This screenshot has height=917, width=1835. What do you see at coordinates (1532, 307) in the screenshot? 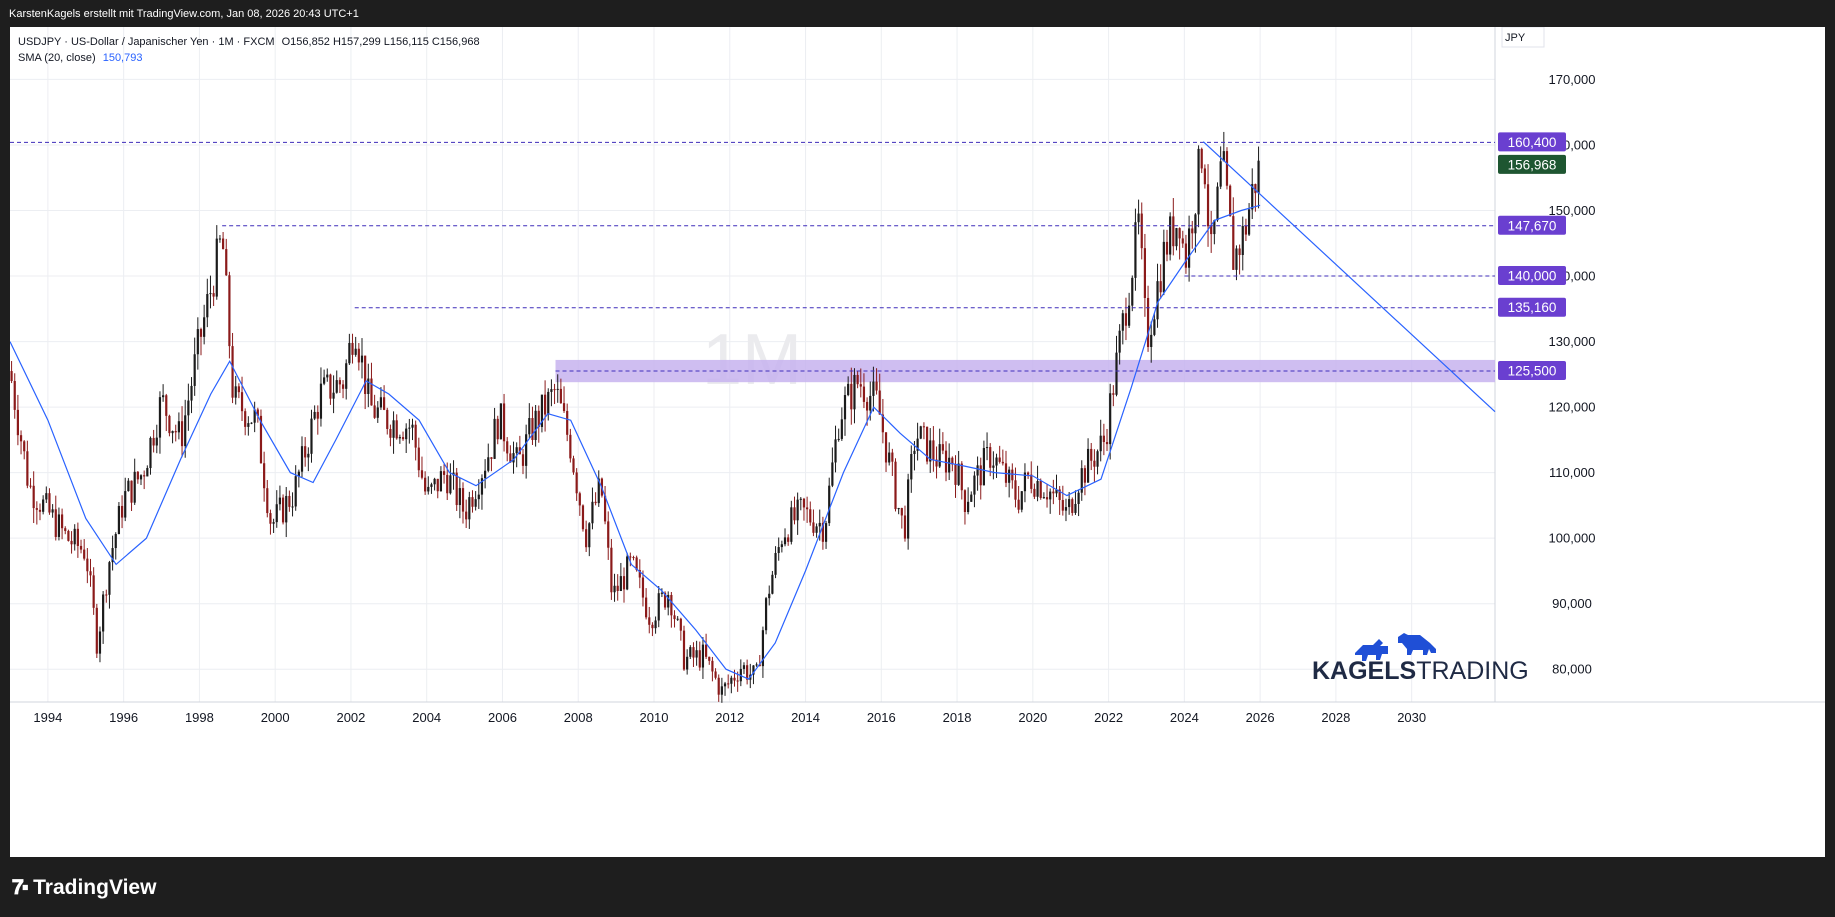
I see `level-price-badge` at bounding box center [1532, 307].